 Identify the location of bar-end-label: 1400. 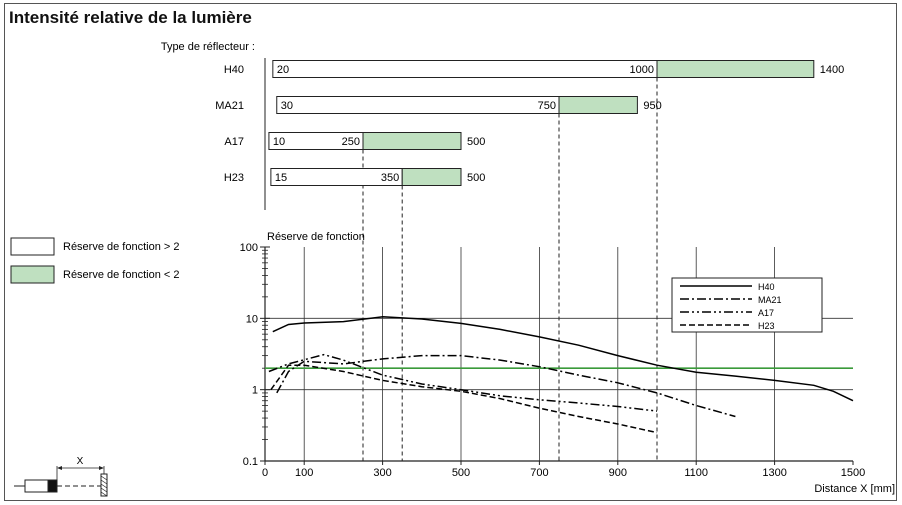
(832, 70).